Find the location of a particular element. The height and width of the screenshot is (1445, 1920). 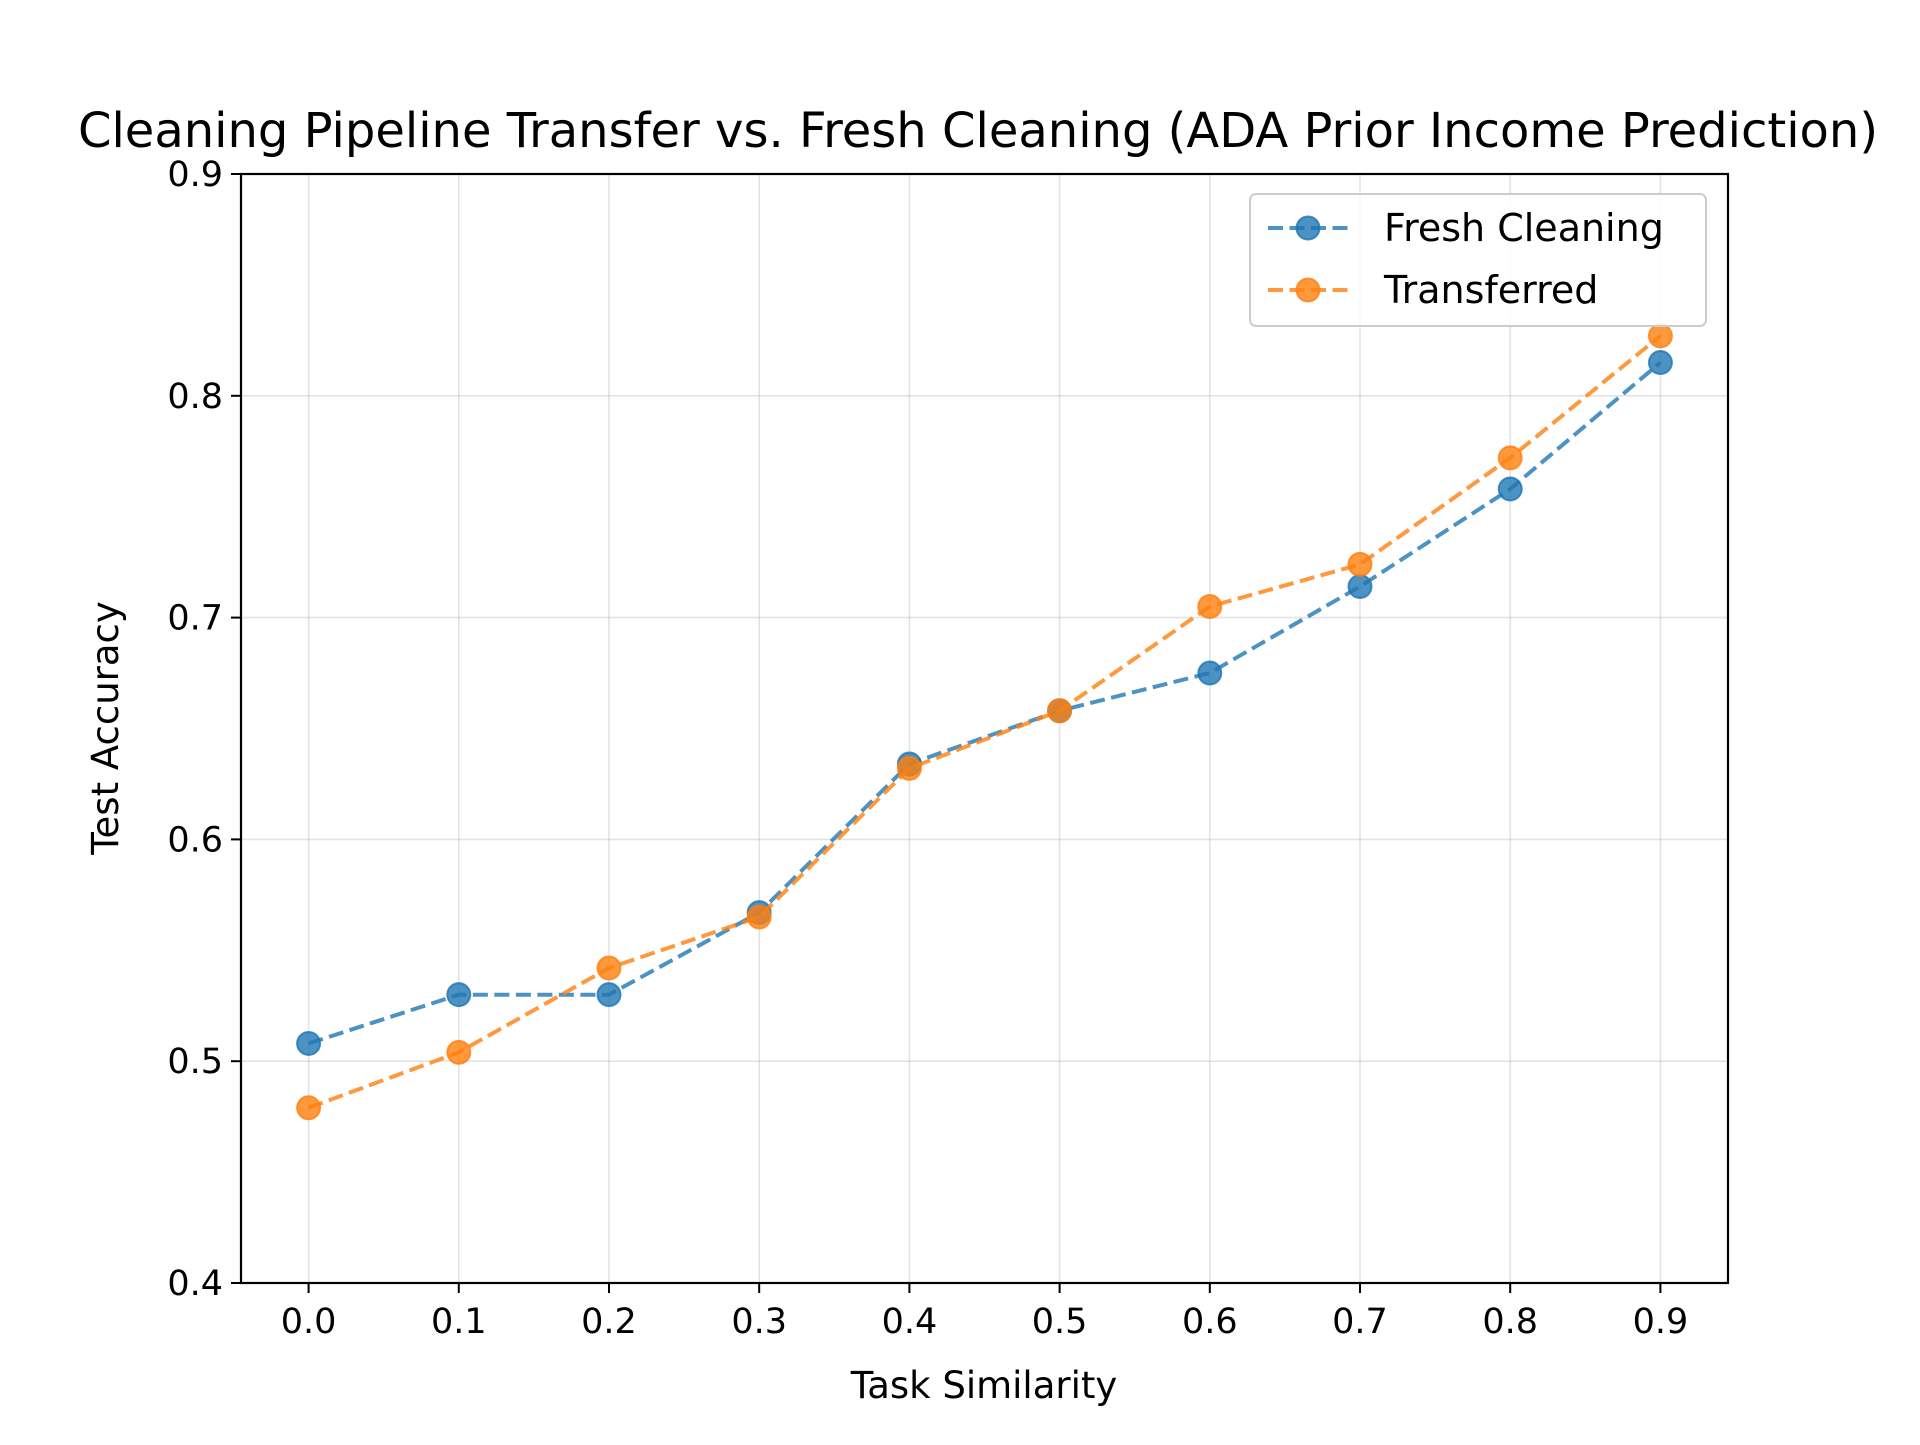

x-tick-label: 0.7 is located at coordinates (1360, 1322).